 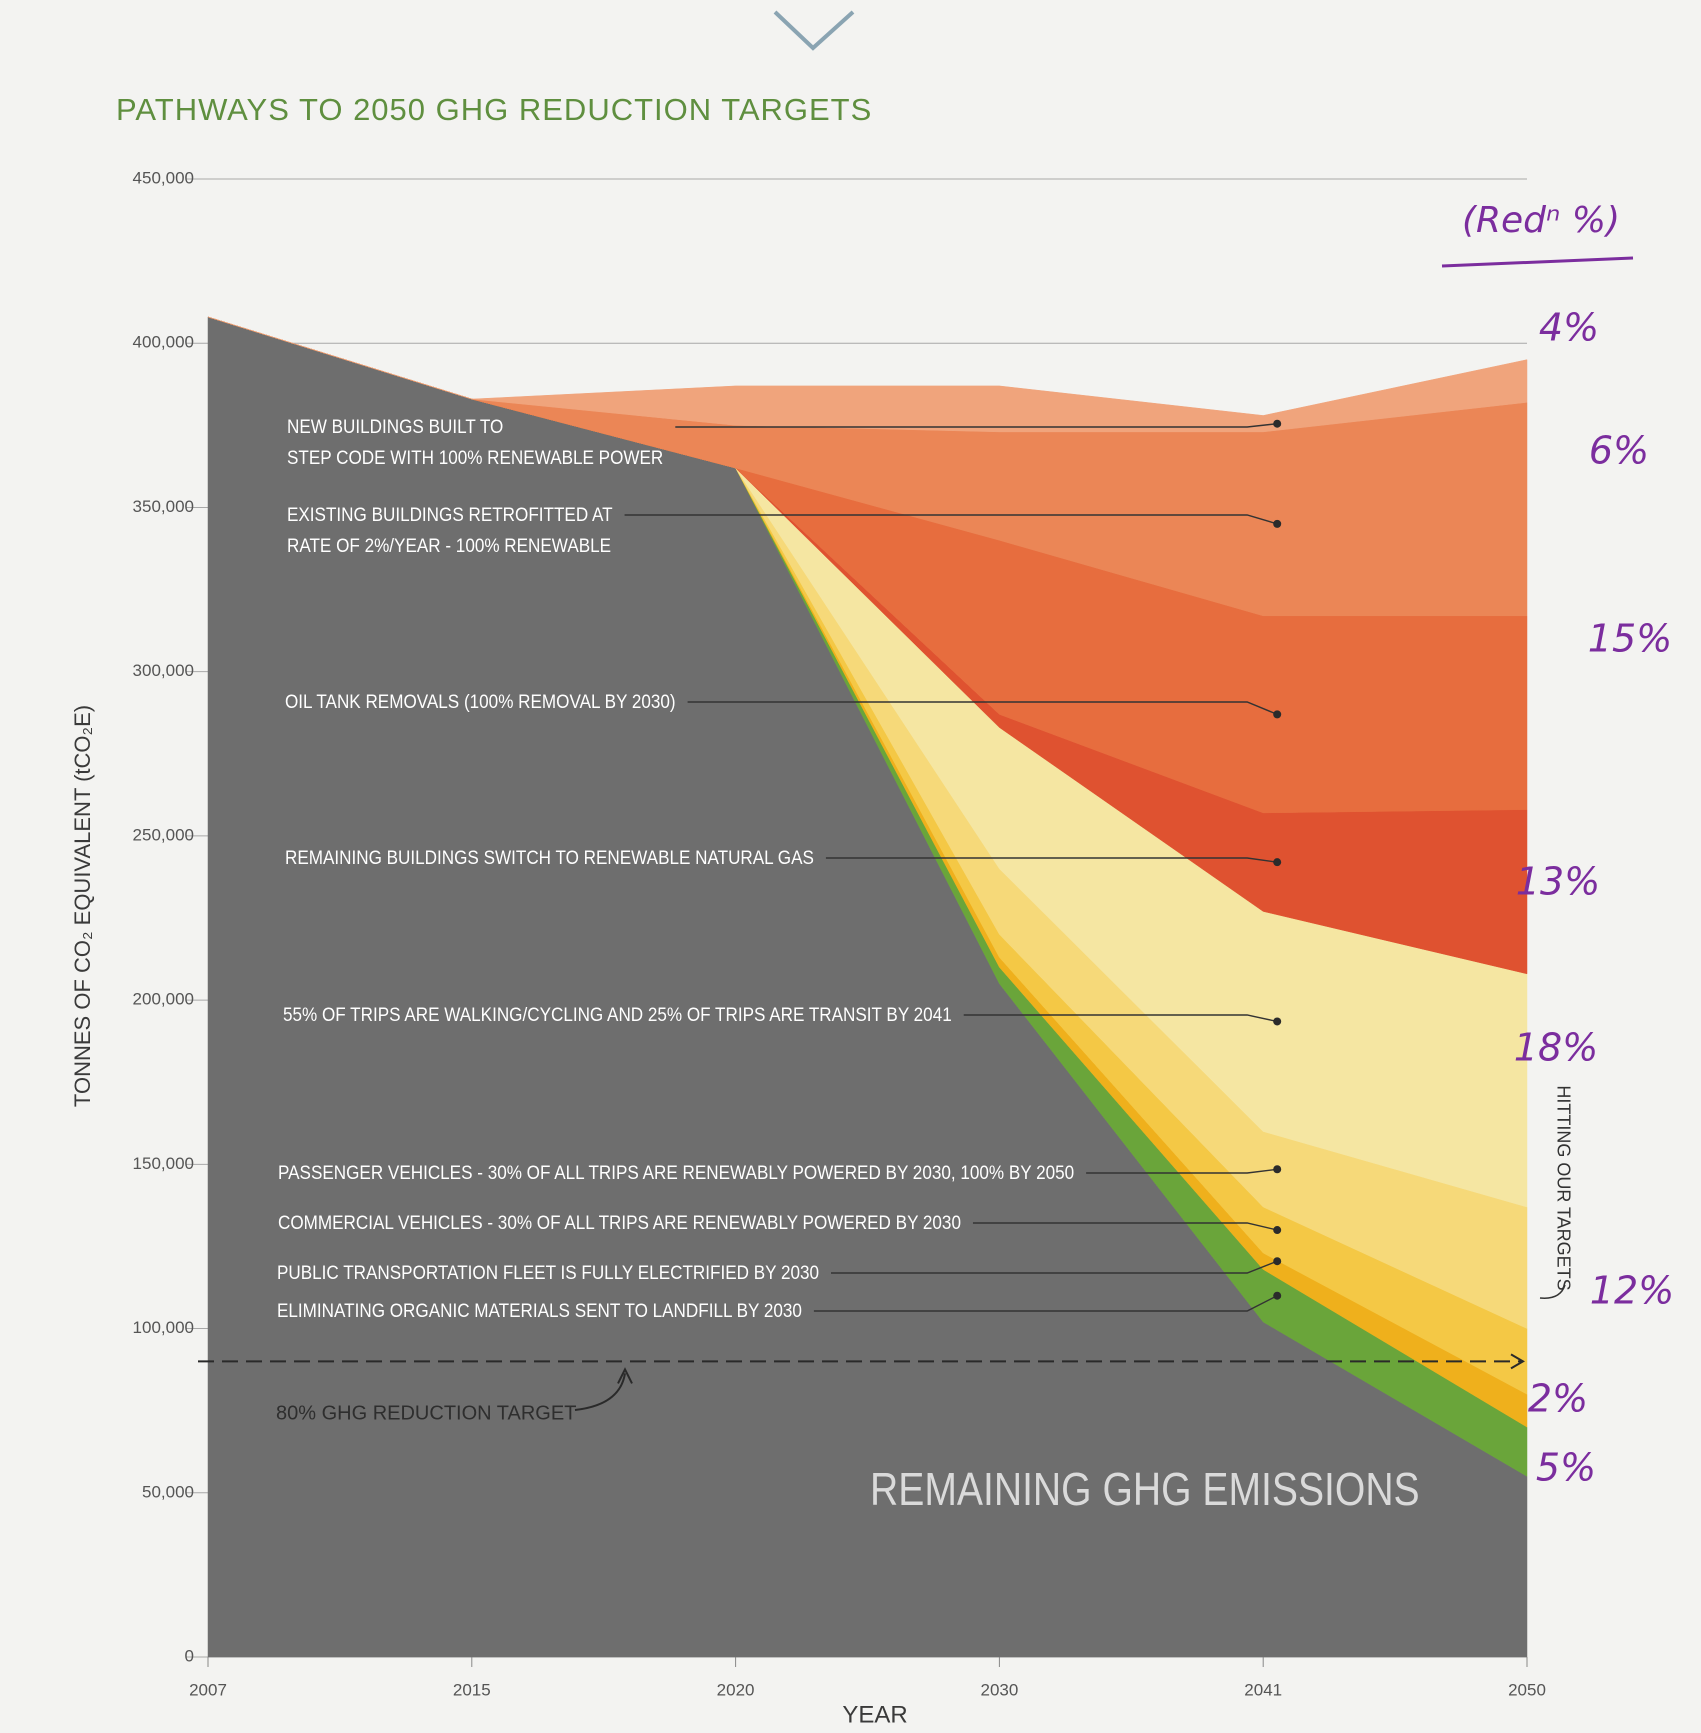 I want to click on x-tick-label: 2020, so click(x=736, y=1689).